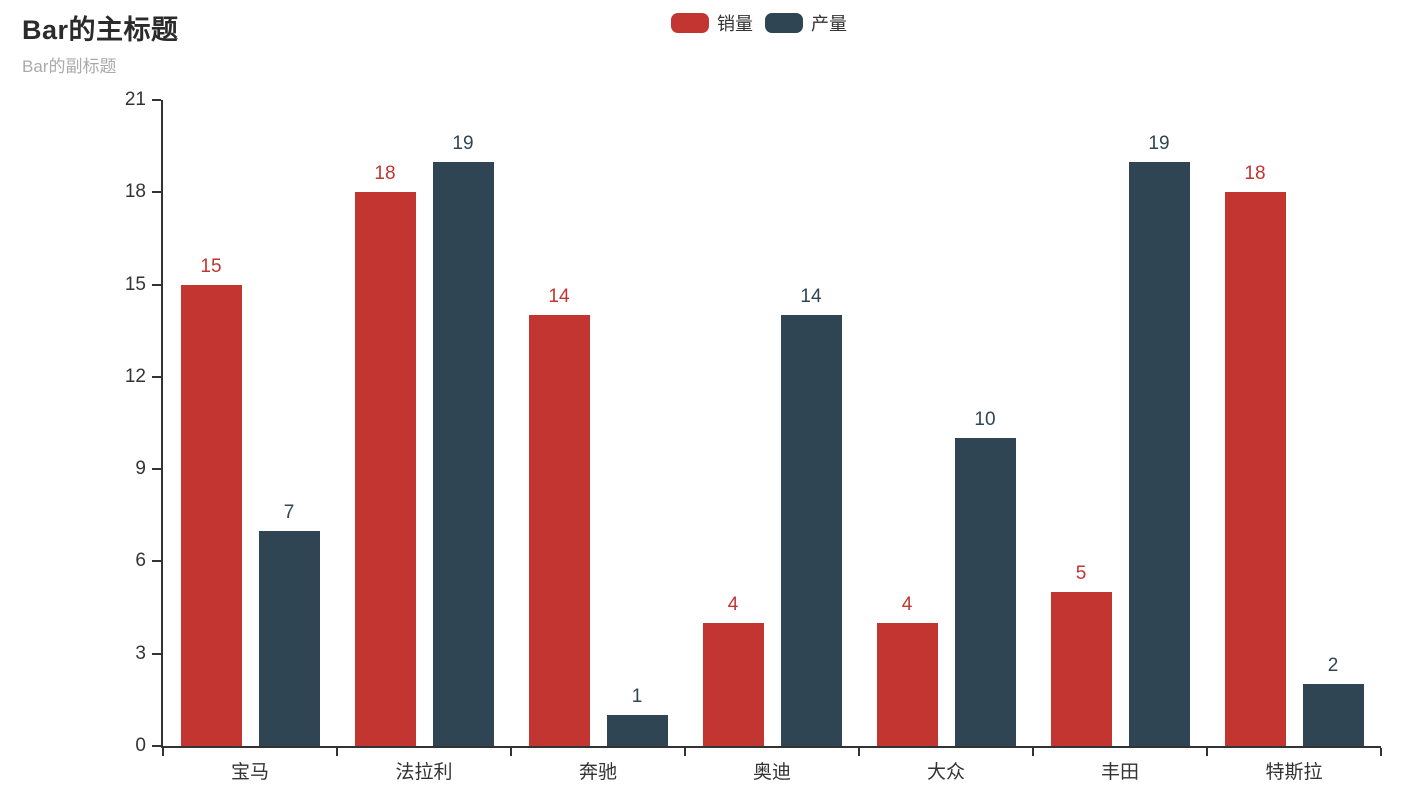 Image resolution: width=1409 pixels, height=801 pixels. What do you see at coordinates (100, 30) in the screenshot?
I see `chart-title: Bar的主标题` at bounding box center [100, 30].